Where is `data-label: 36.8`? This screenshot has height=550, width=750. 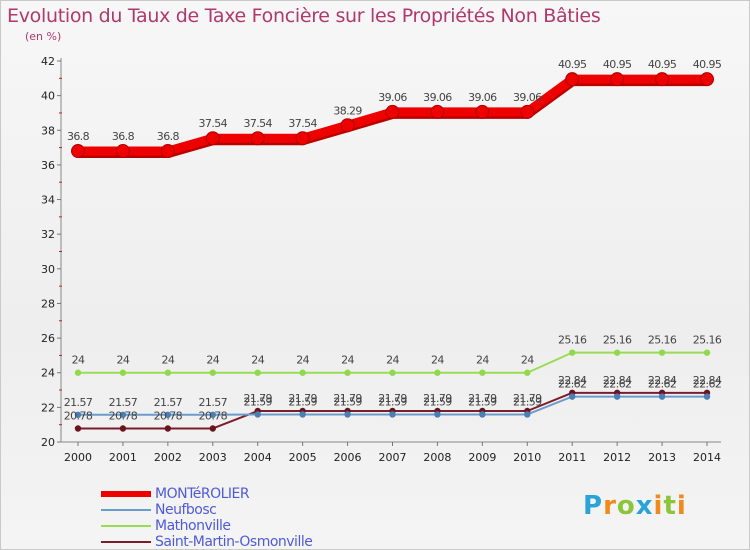 data-label: 36.8 is located at coordinates (123, 136).